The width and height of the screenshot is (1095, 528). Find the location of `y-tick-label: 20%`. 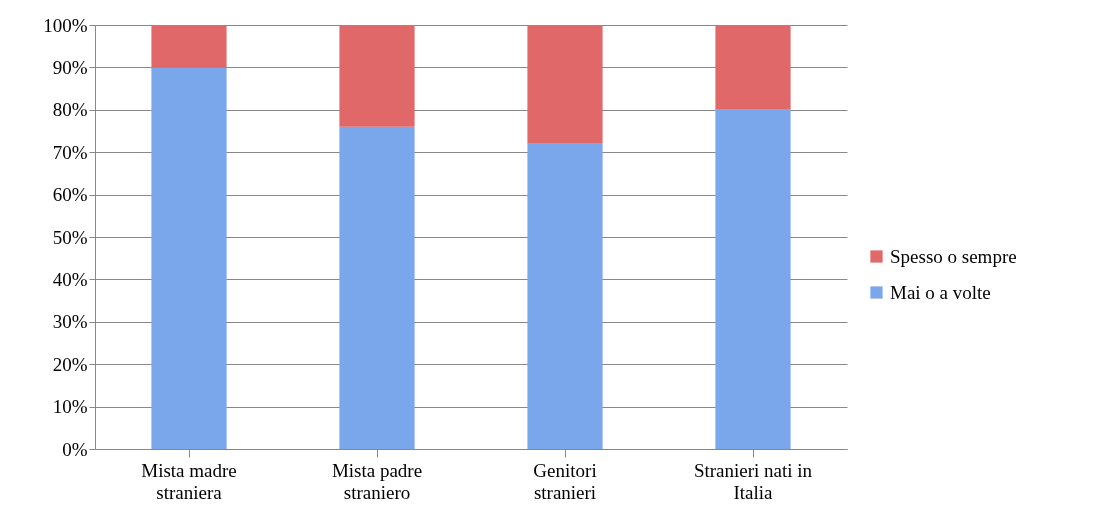

y-tick-label: 20% is located at coordinates (70, 364).